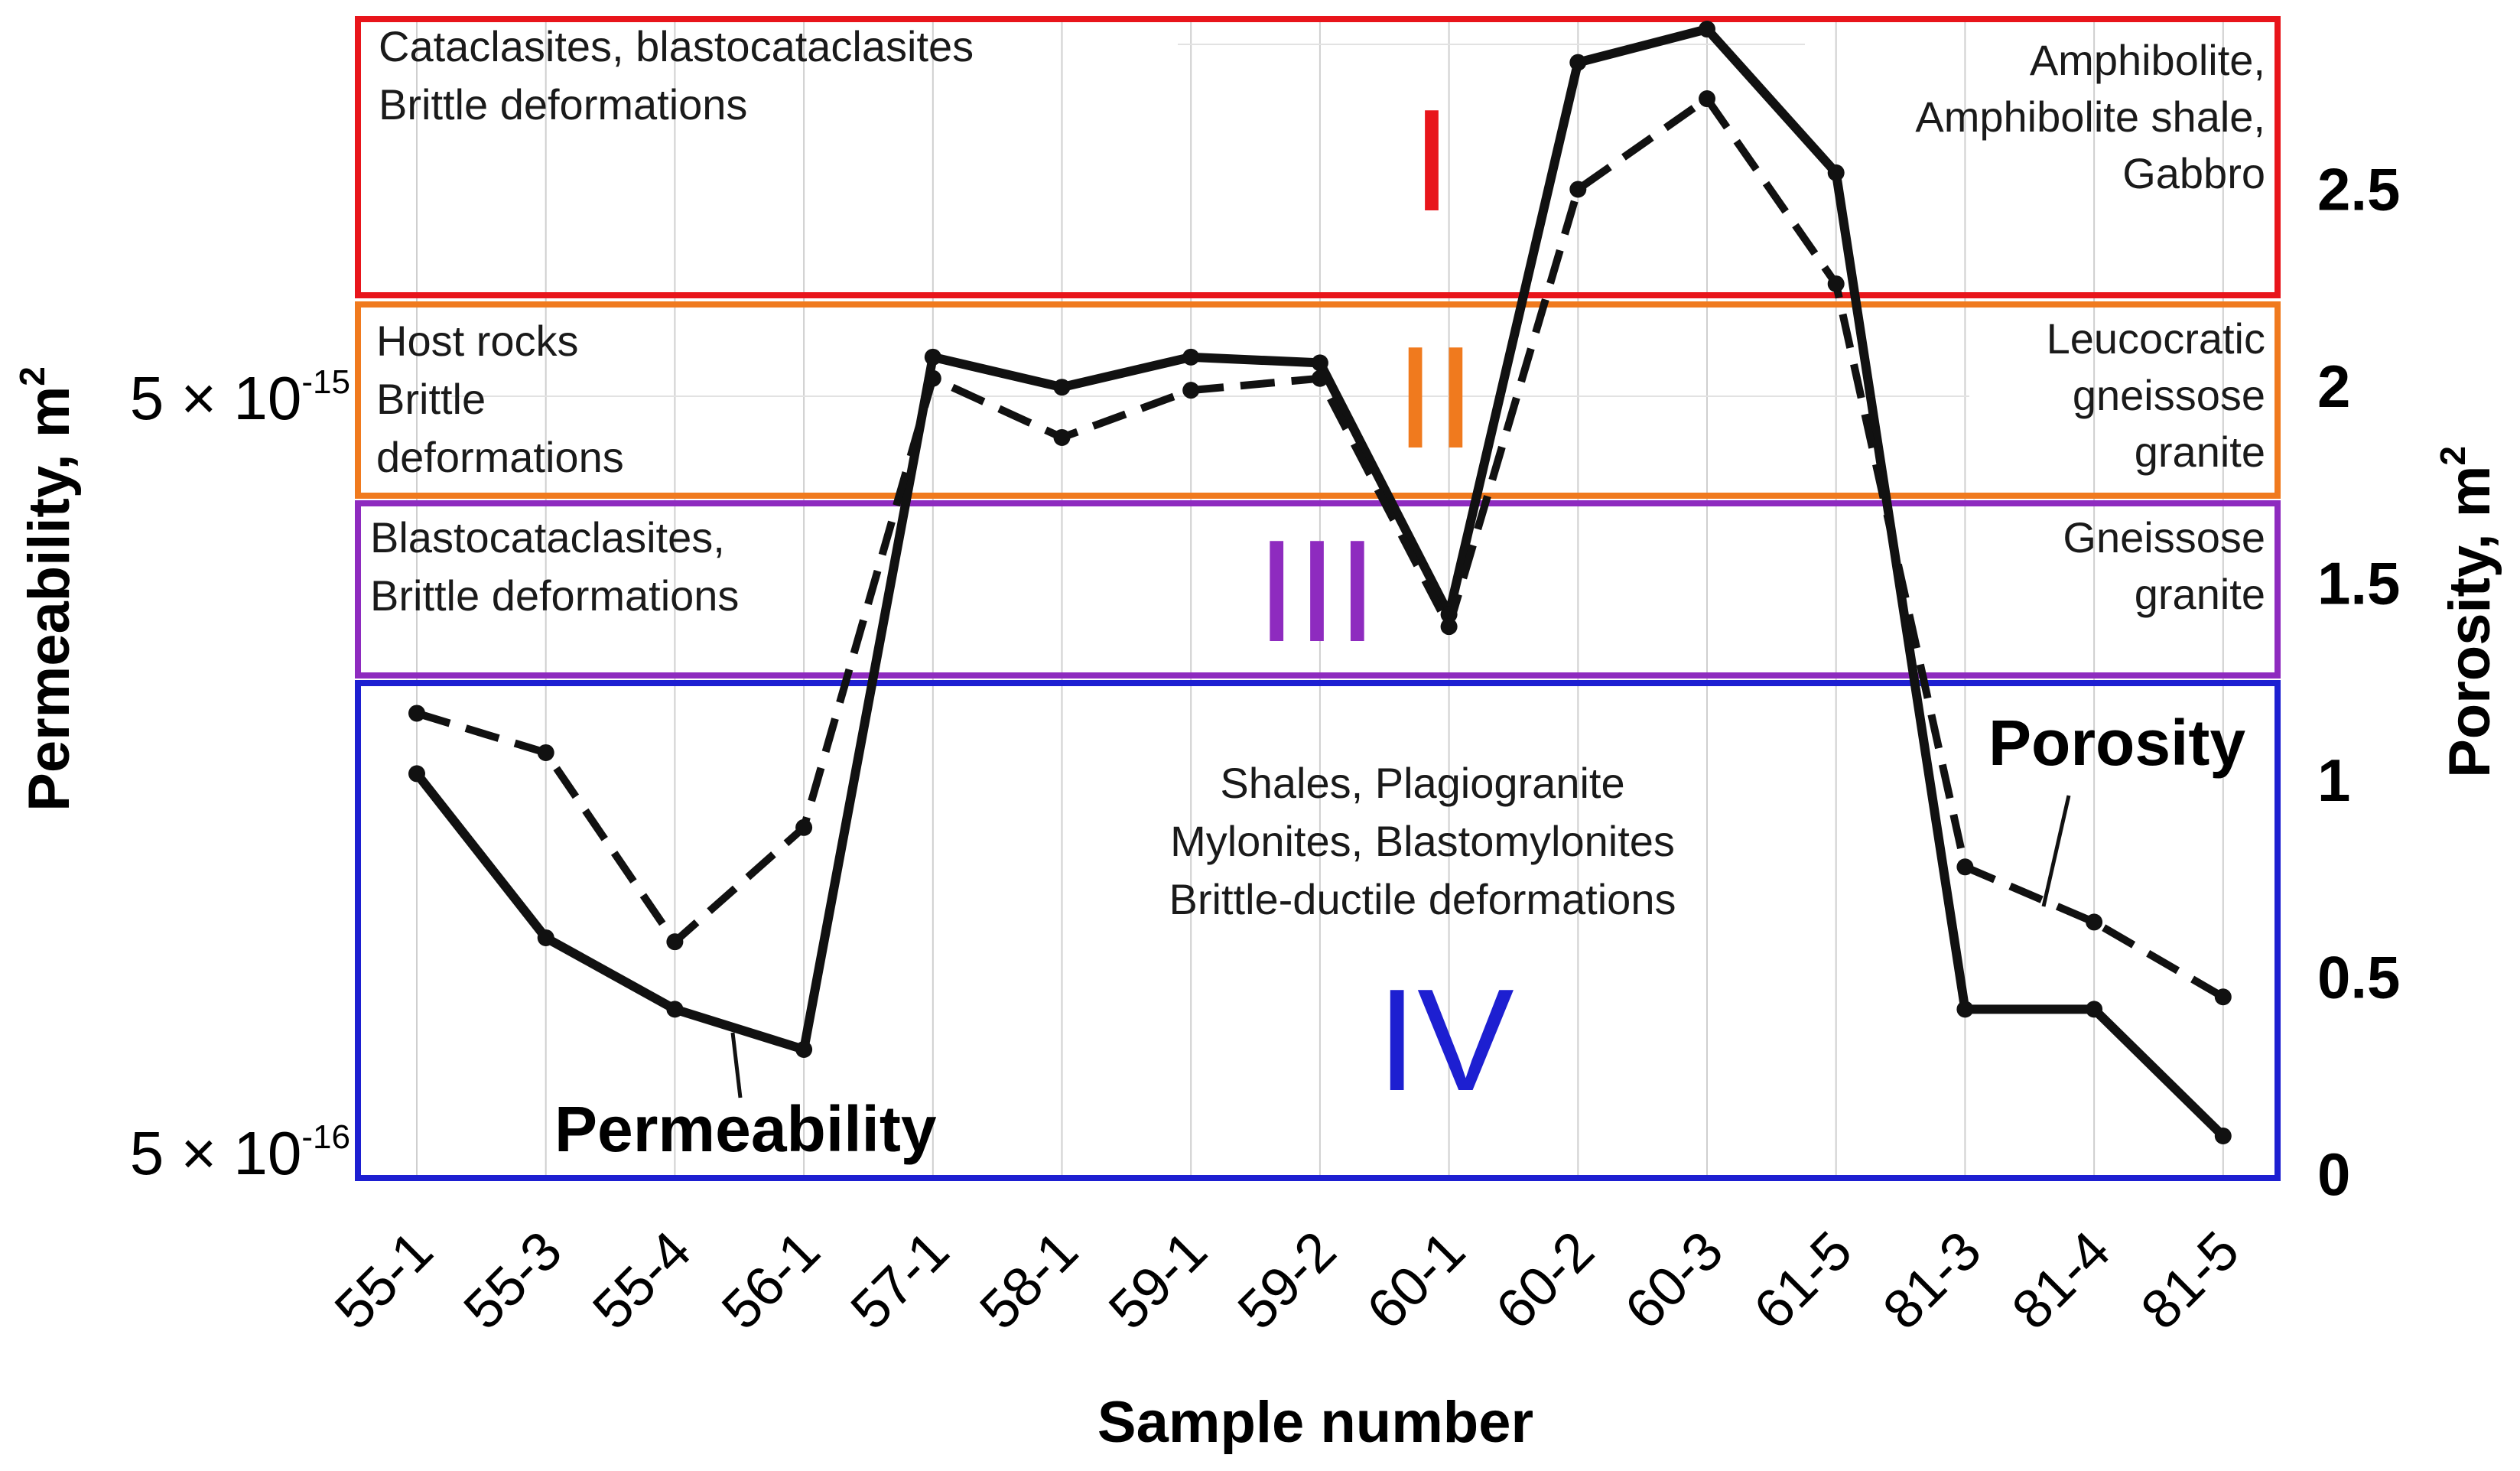 The height and width of the screenshot is (1471, 2520). What do you see at coordinates (2156, 338) in the screenshot?
I see `zone-2-right-text: Leucocratic` at bounding box center [2156, 338].